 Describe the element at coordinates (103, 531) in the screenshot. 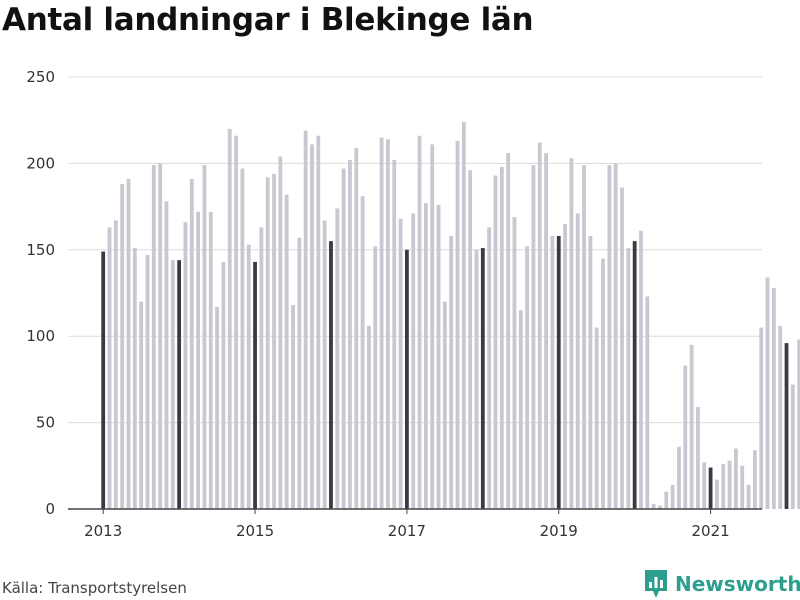

I see `x-tick-label: 2013` at that location.